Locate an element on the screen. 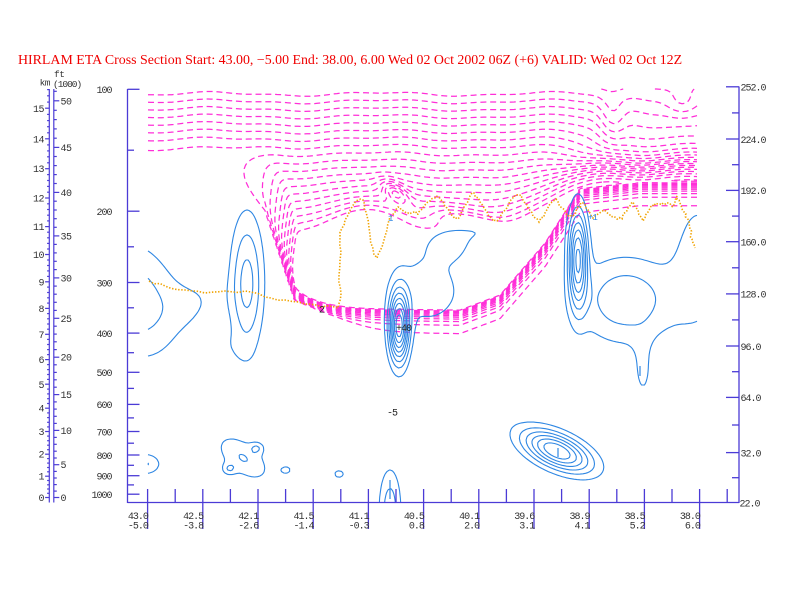 This screenshot has height=600, width=800. svg-text: 41.5 is located at coordinates (303, 517).